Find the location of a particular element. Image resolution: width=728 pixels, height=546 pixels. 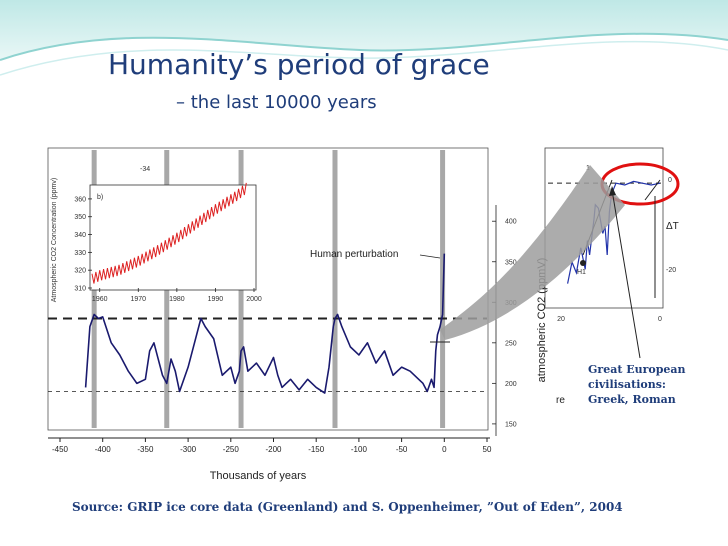

zoom-arrow is located at coordinates (652, 190).